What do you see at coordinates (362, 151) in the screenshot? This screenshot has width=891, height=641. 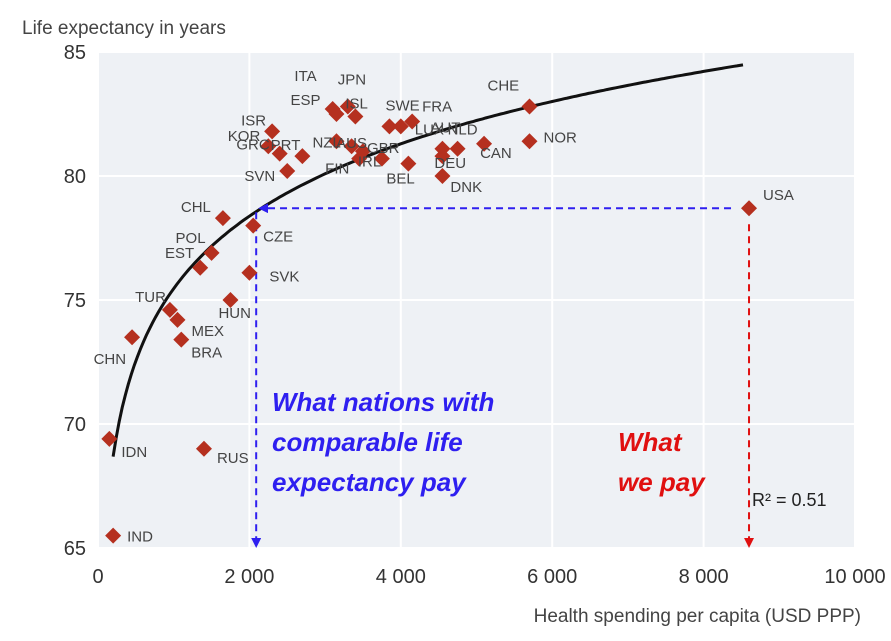 I see `data-point-gbr` at bounding box center [362, 151].